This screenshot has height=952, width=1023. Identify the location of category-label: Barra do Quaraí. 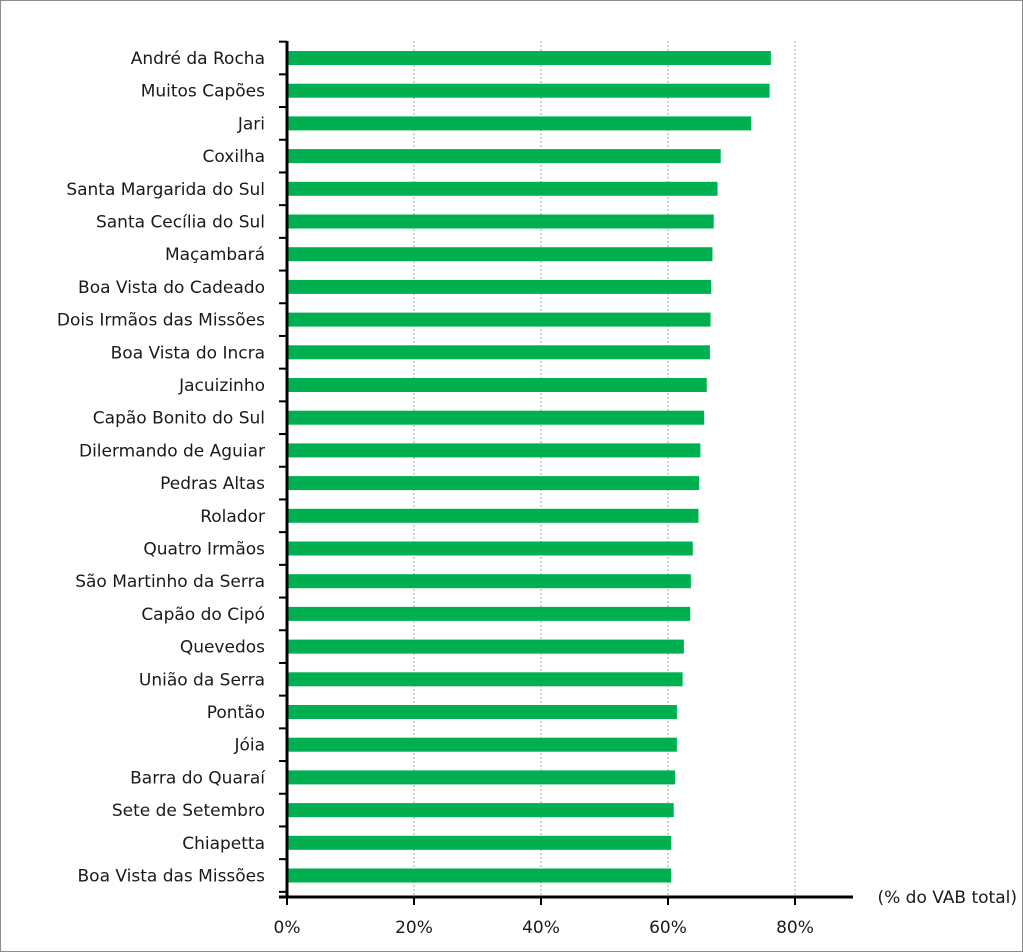
(198, 778).